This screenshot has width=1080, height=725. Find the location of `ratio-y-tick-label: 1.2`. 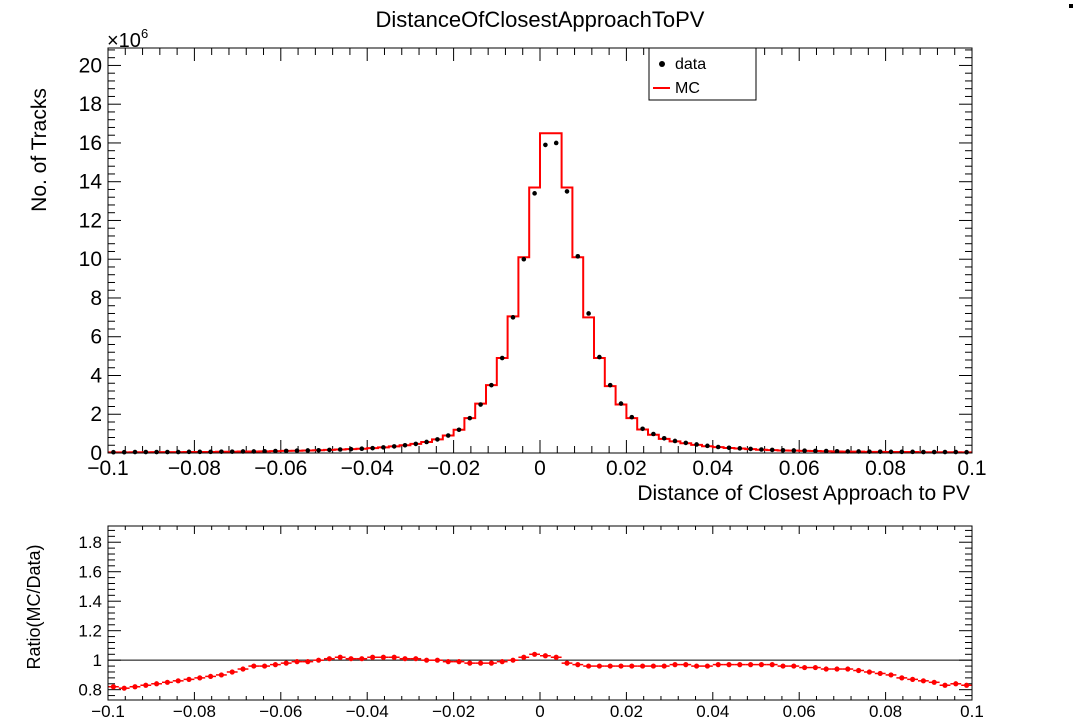

ratio-y-tick-label: 1.2 is located at coordinates (90, 631).